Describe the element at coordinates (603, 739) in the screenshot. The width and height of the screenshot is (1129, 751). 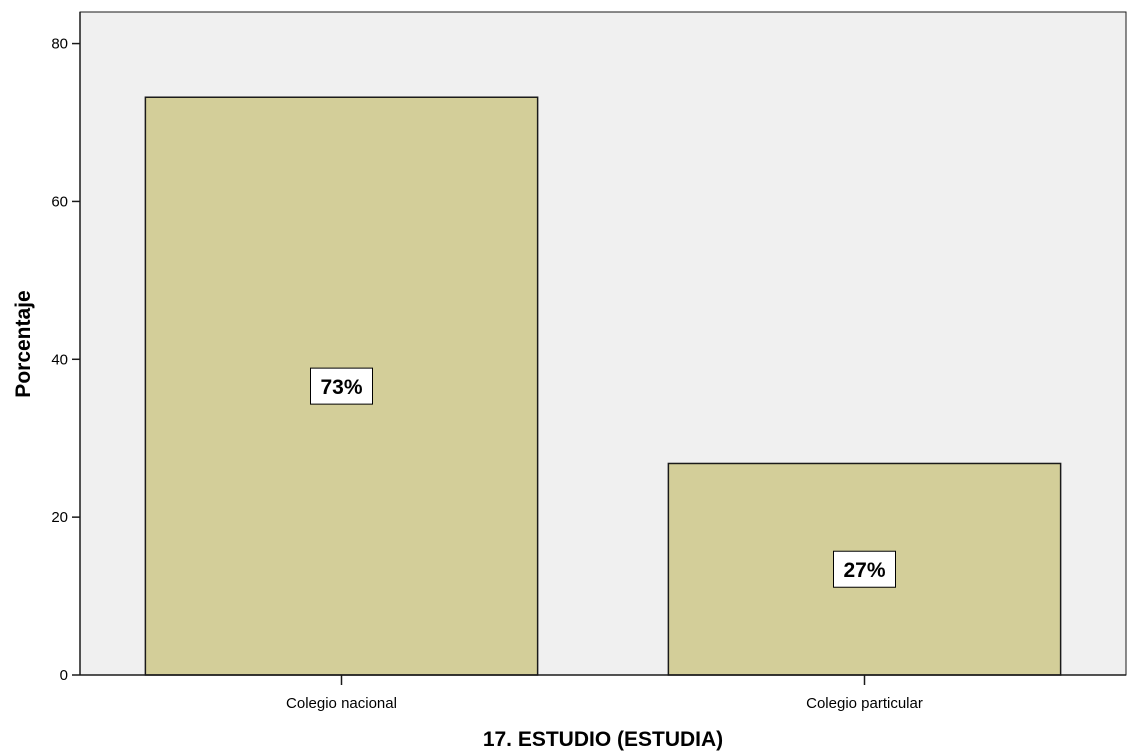
I see `x-axis-title: 17. ESTUDIO (ESTUDIA)` at that location.